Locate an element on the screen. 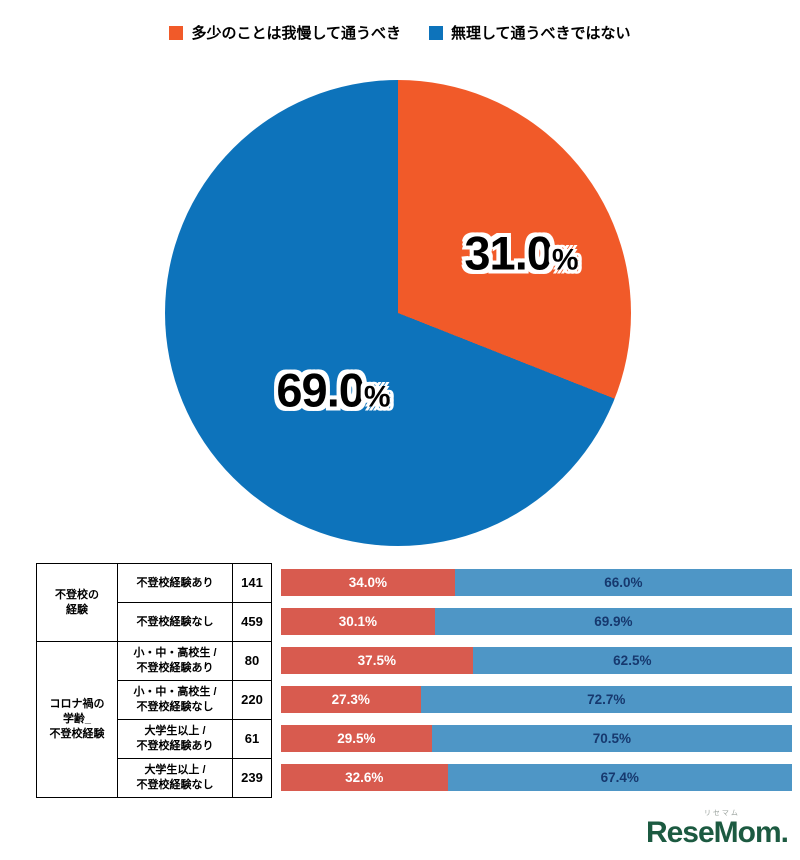 Image resolution: width=800 pixels, height=860 pixels. bar-segment-red: 34.0% is located at coordinates (368, 582).